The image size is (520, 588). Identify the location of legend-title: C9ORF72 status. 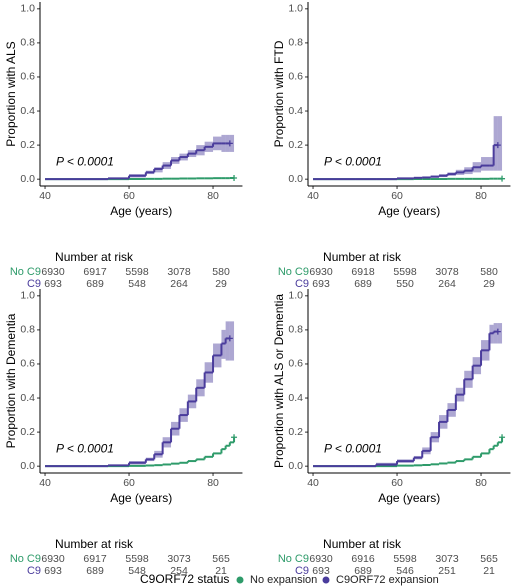
(184, 579).